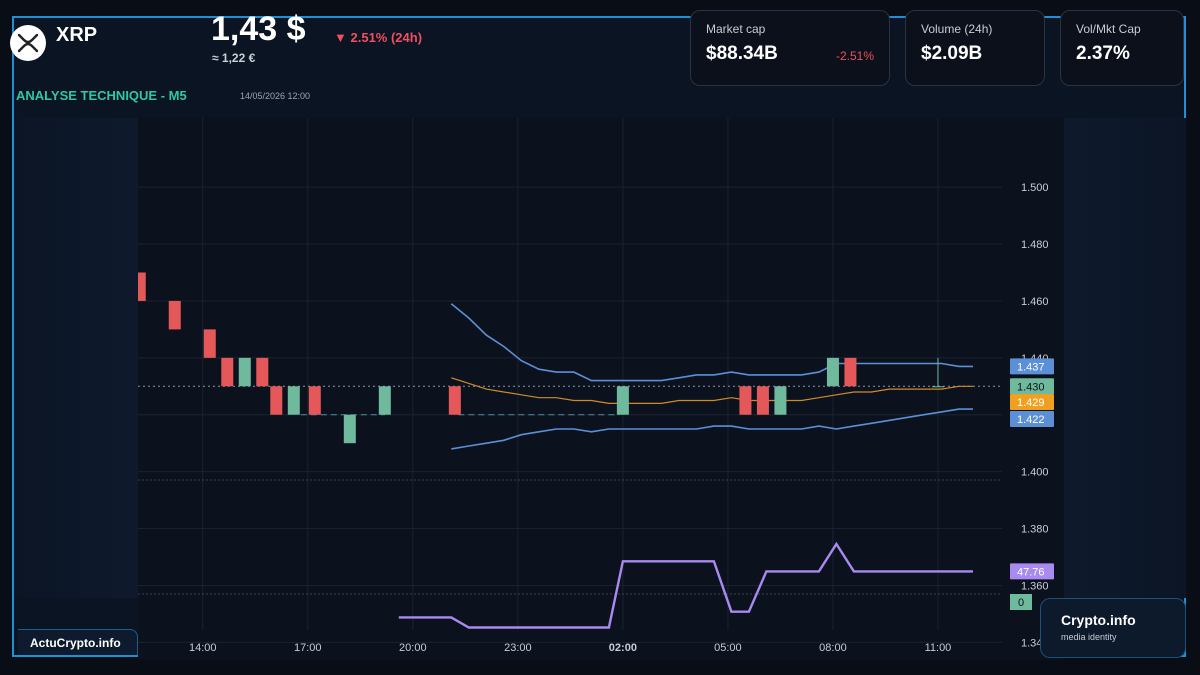  What do you see at coordinates (854, 56) in the screenshot?
I see `market-cap-change: -2.51%` at bounding box center [854, 56].